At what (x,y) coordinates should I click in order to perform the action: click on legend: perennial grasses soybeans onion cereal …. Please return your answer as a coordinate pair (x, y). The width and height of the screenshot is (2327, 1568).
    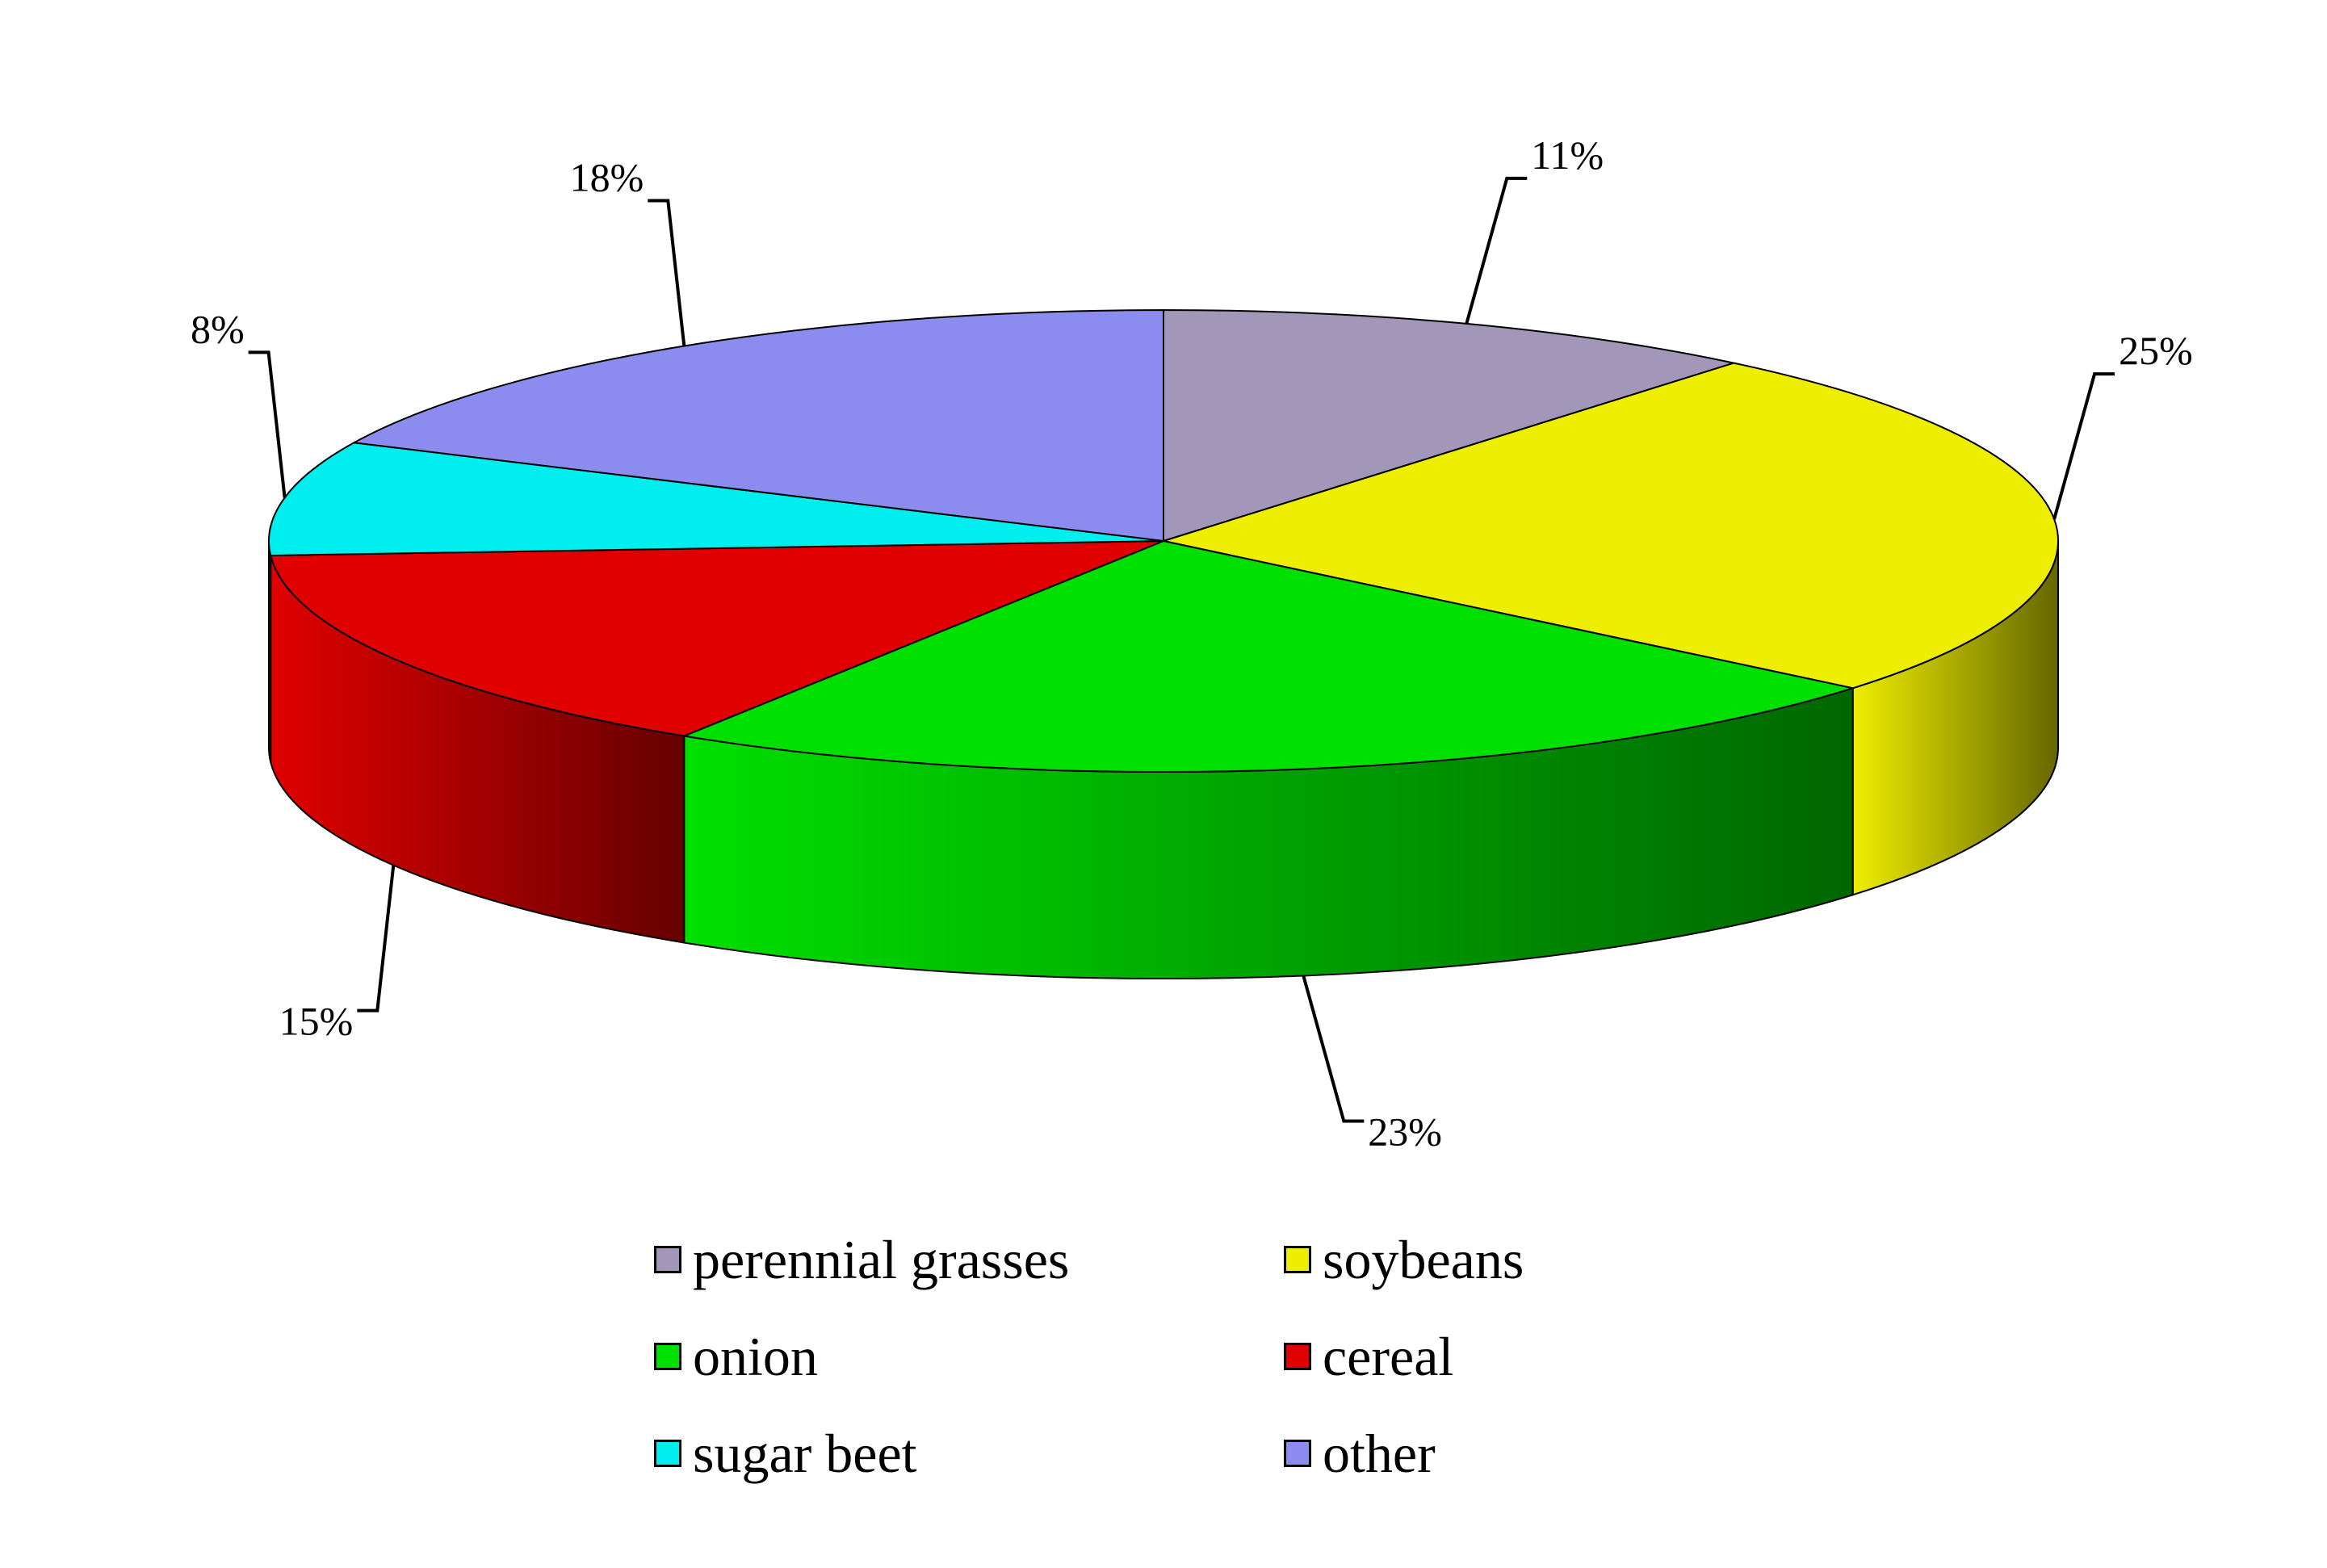
    Looking at the image, I should click on (1179, 1356).